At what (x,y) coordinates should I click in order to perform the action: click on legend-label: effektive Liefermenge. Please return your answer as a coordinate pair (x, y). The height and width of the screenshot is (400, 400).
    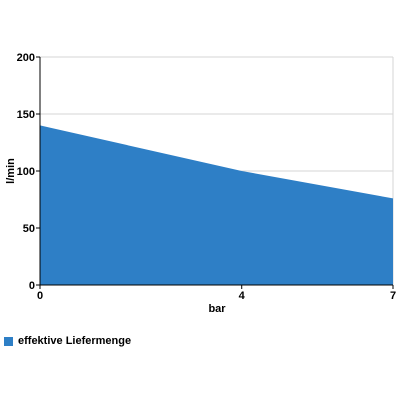
    Looking at the image, I should click on (75, 341).